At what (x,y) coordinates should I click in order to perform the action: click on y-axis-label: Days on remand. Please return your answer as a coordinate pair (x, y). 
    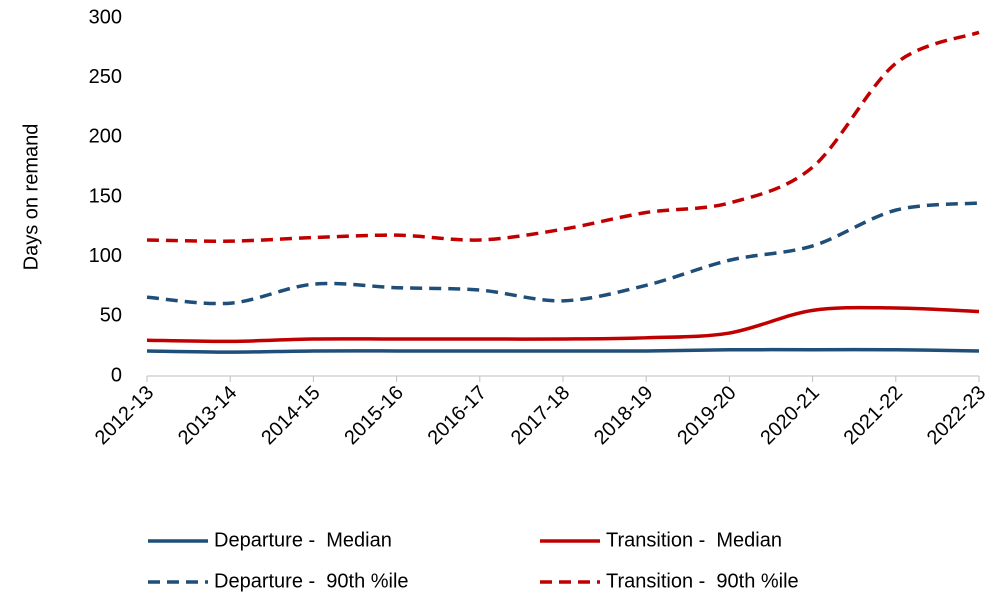
    Looking at the image, I should click on (31, 197).